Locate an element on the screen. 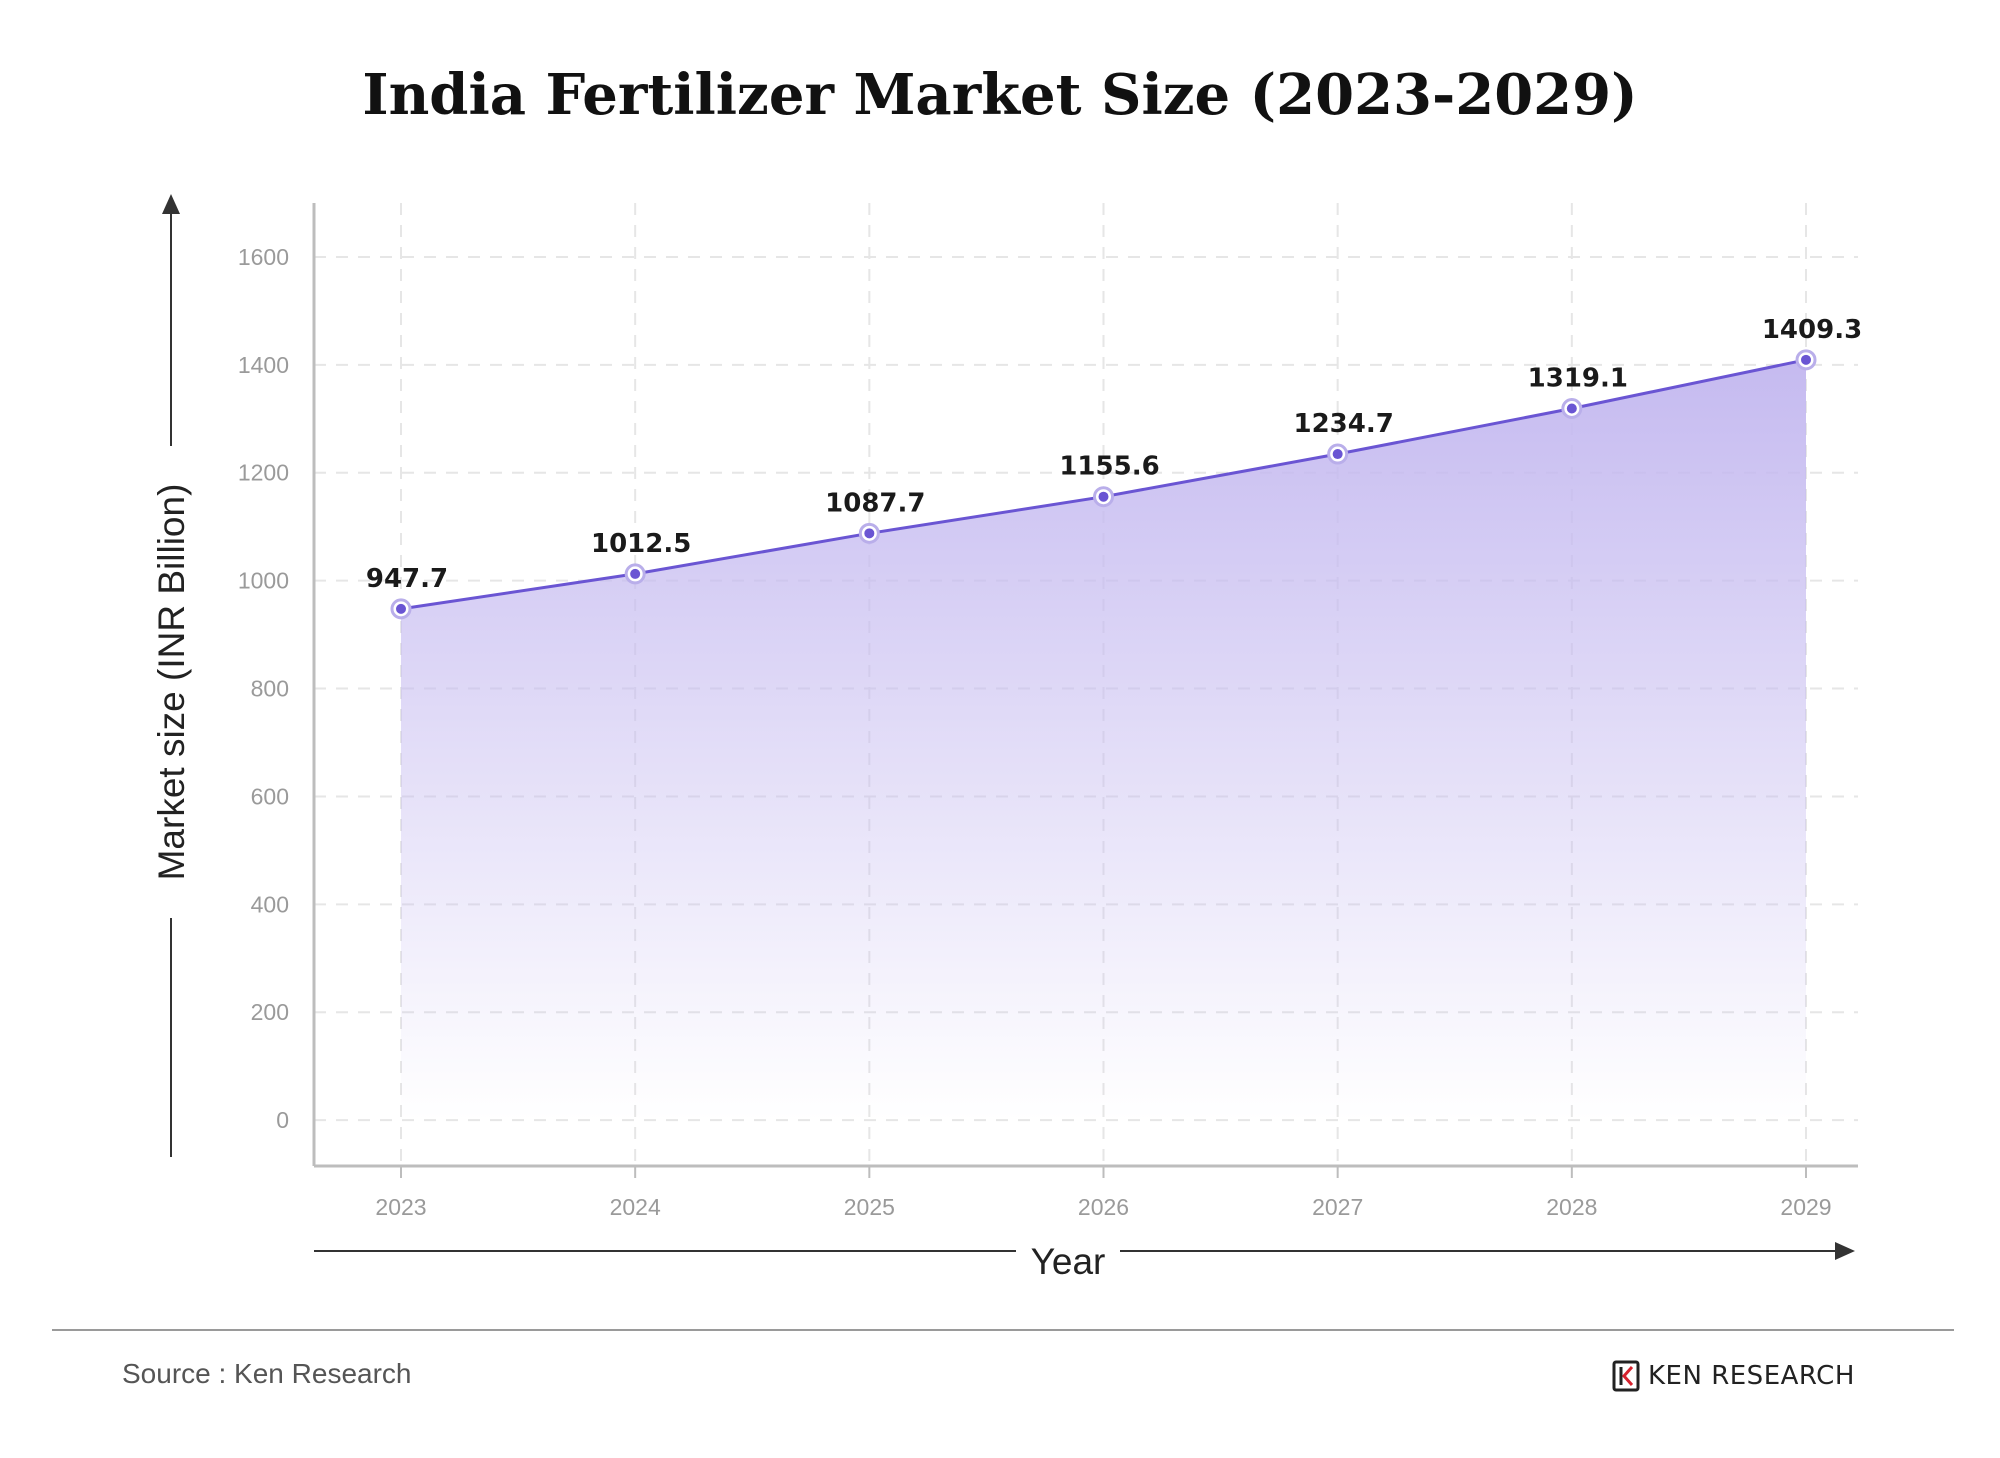 This screenshot has width=2000, height=1458. y-tick-label: 400 is located at coordinates (270, 904).